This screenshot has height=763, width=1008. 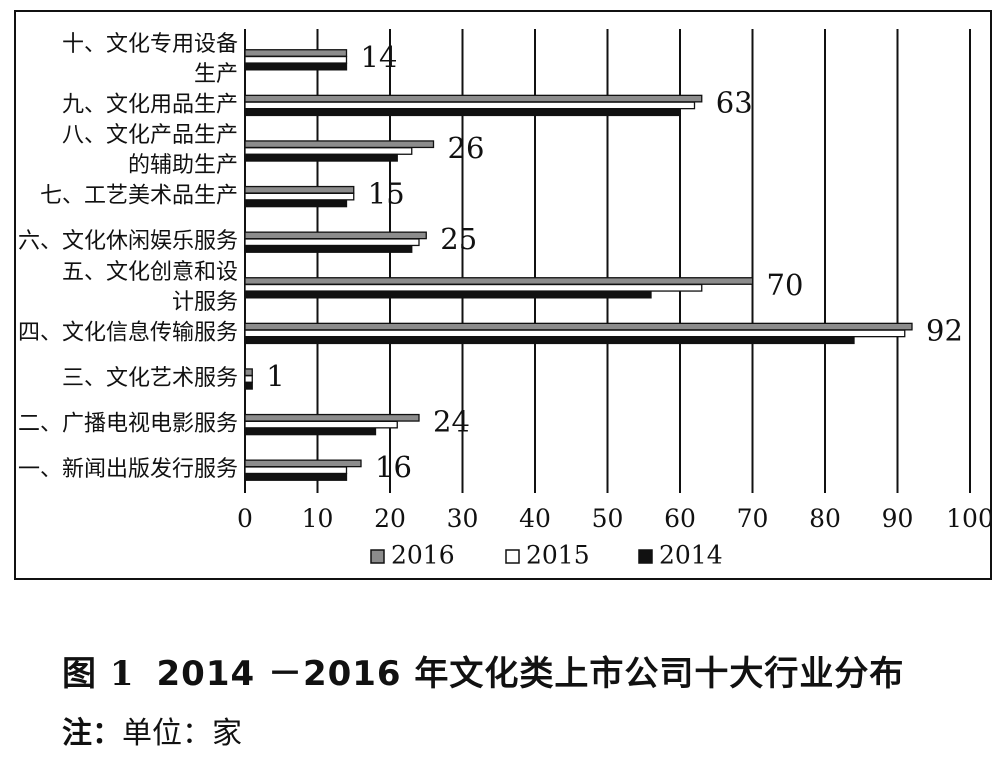 What do you see at coordinates (150, 135) in the screenshot?
I see `category-label: 八、文化产品生产` at bounding box center [150, 135].